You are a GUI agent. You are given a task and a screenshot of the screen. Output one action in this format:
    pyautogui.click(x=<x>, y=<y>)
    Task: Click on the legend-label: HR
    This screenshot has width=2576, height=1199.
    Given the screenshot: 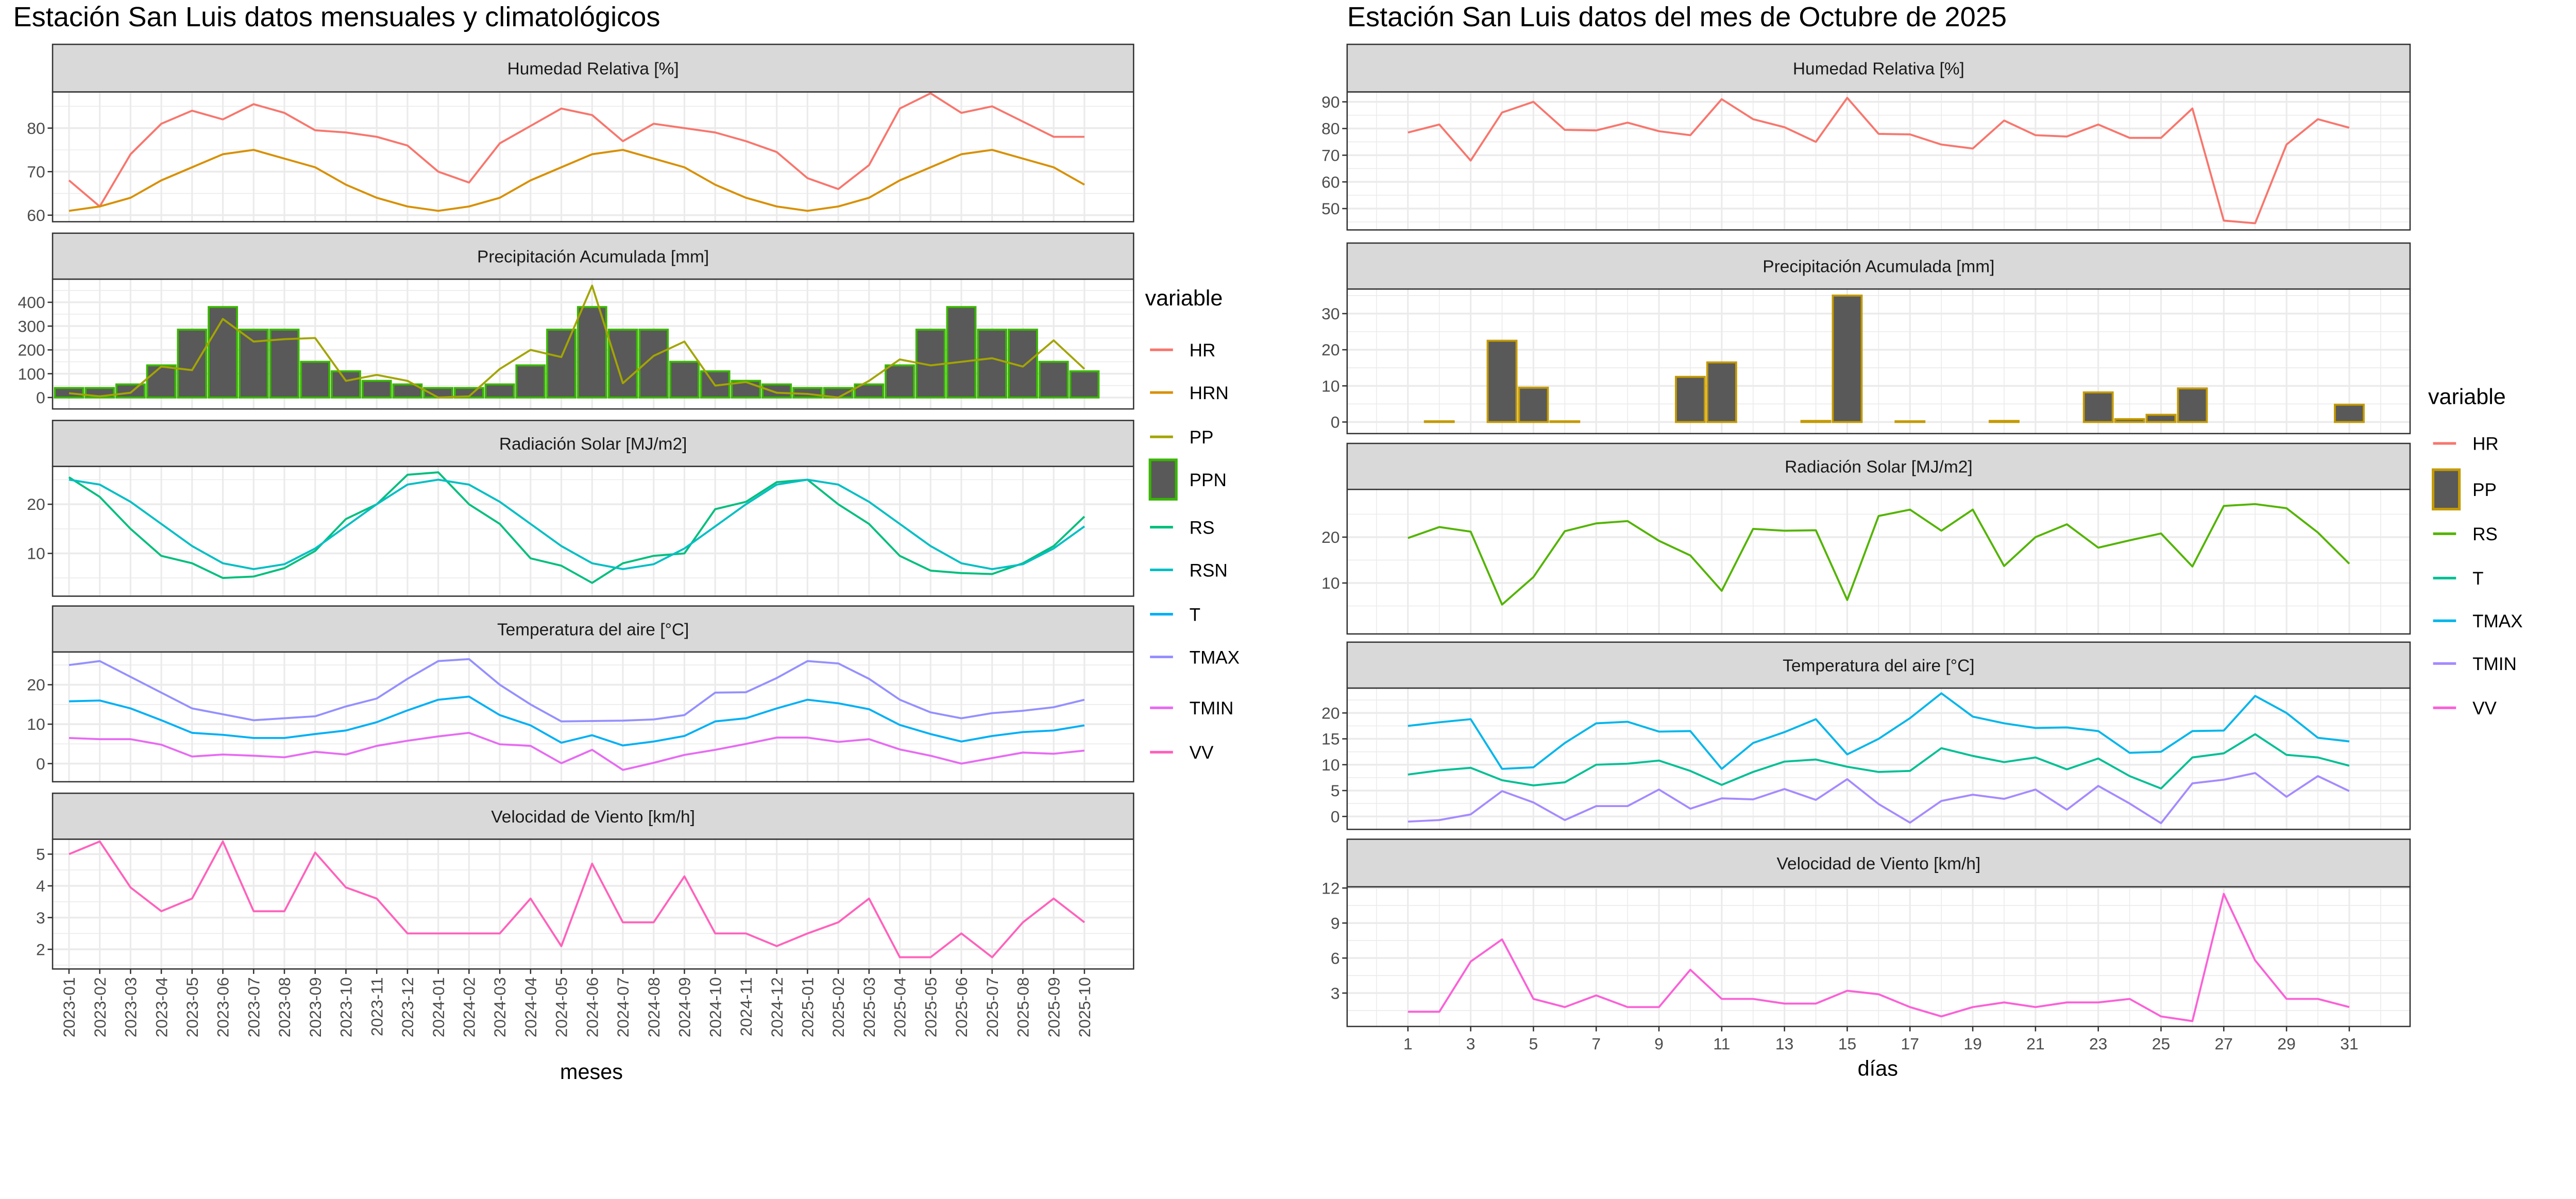 What is the action you would take?
    pyautogui.click(x=1203, y=350)
    